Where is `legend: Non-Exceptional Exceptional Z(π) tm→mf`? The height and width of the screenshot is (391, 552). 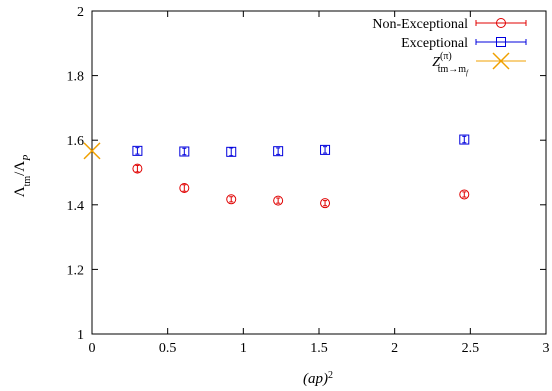 legend: Non-Exceptional Exceptional Z(π) tm→mf is located at coordinates (449, 47).